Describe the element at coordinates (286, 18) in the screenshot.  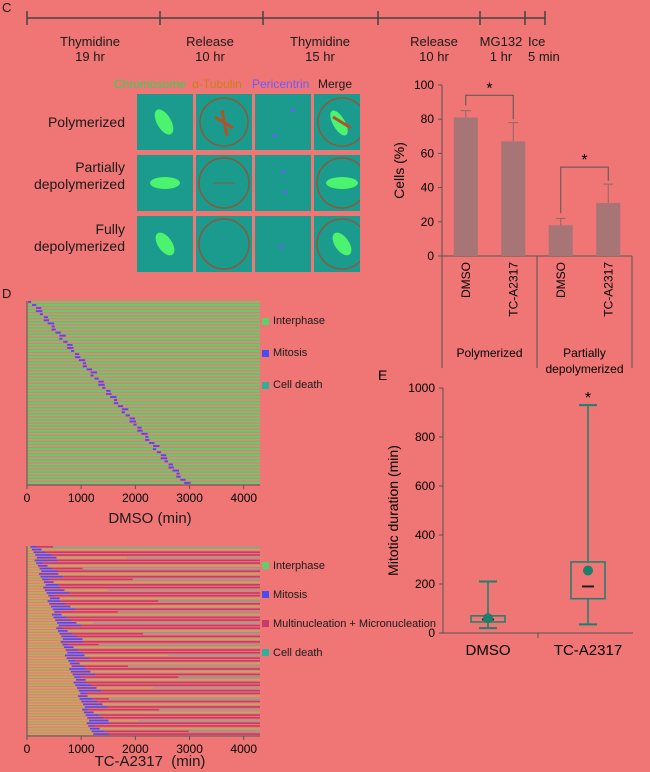
I see `timeline-axis` at that location.